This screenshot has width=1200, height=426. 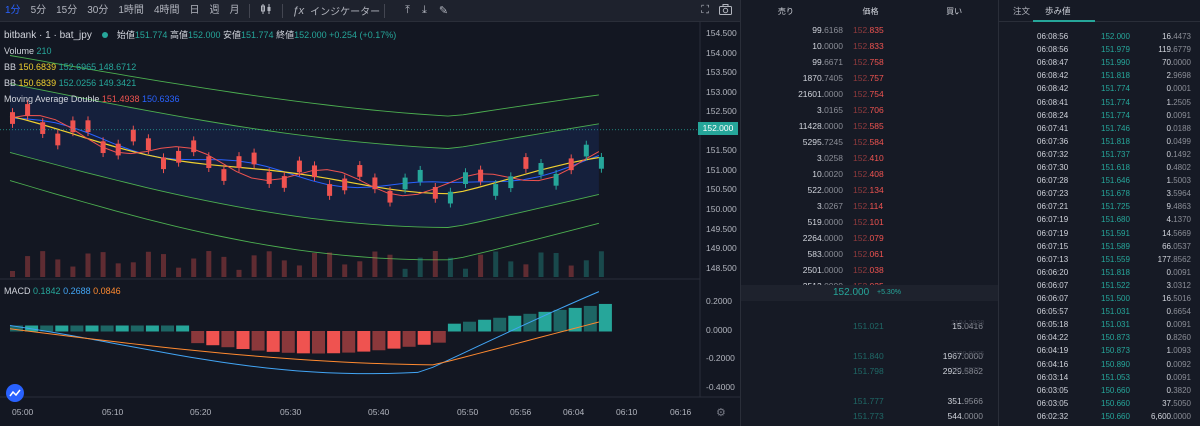 What do you see at coordinates (98, 10) in the screenshot?
I see `timeframe-3: 30分` at bounding box center [98, 10].